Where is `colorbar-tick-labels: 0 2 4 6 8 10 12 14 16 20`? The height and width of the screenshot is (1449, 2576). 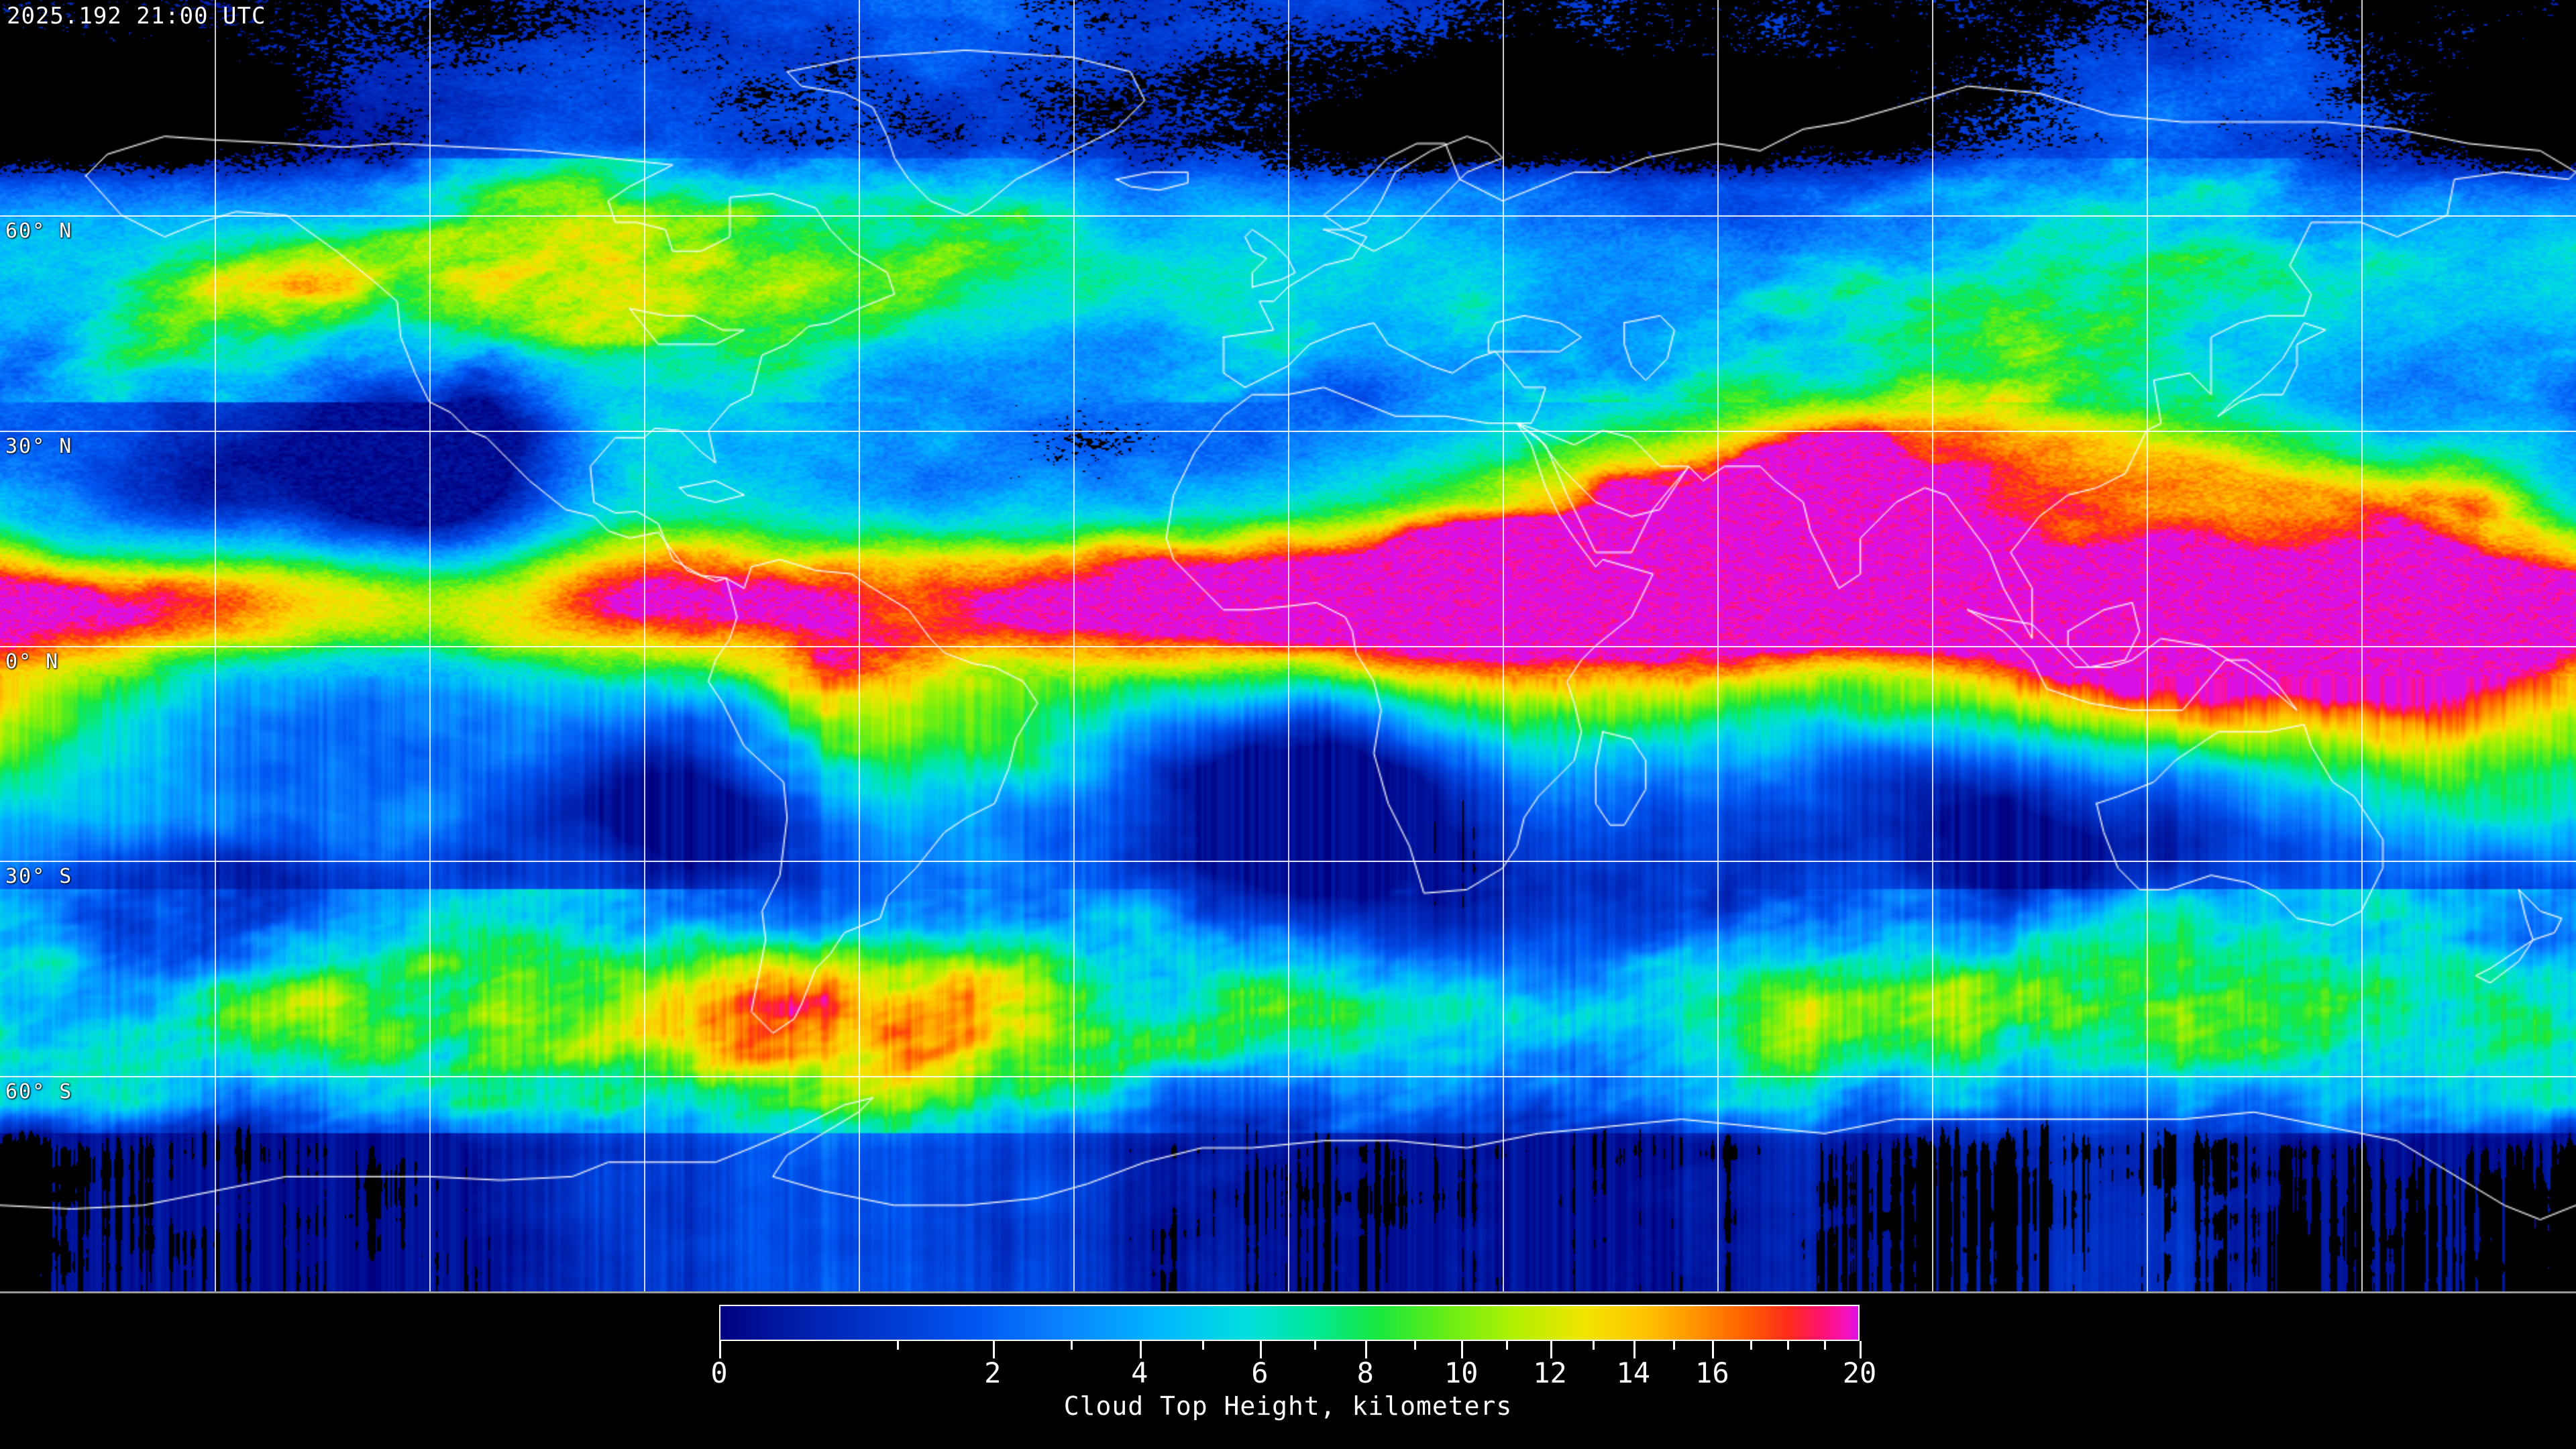 colorbar-tick-labels: 0 2 4 6 8 10 12 14 16 20 is located at coordinates (1293, 1373).